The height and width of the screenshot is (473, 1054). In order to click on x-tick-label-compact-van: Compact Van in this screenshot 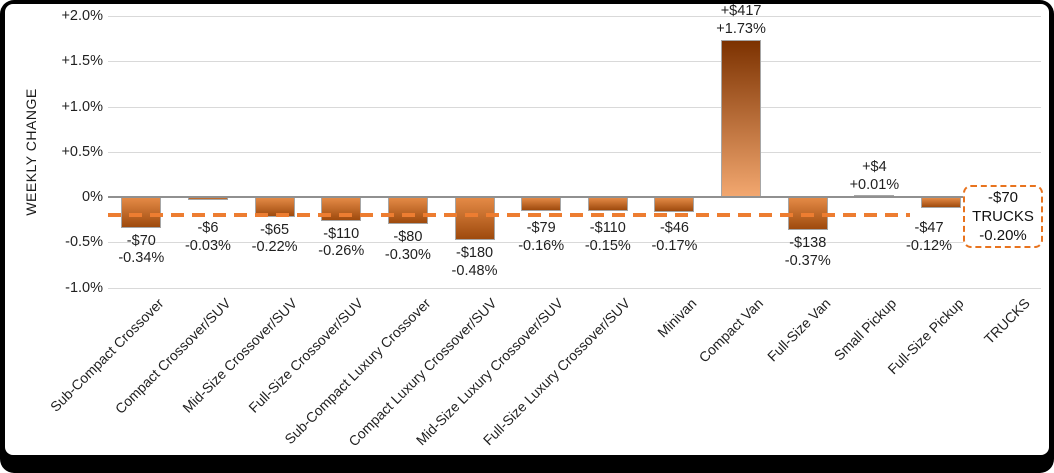, I will do `click(731, 330)`.